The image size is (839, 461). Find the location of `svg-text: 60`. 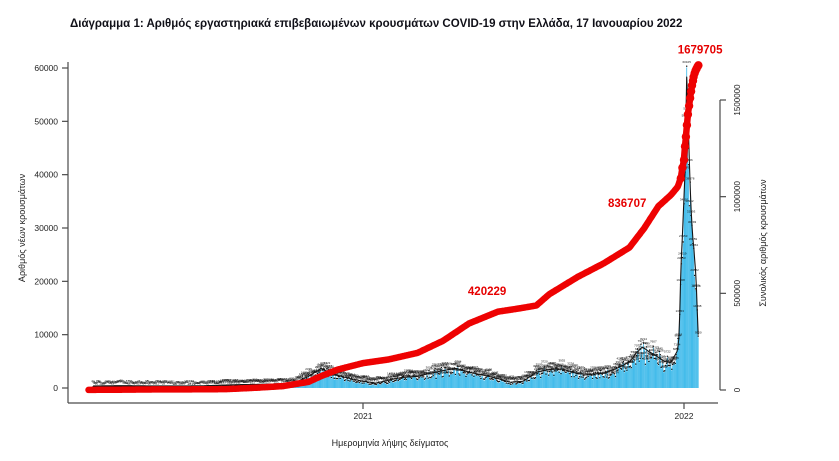

svg-text: 60 is located at coordinates (208, 384).